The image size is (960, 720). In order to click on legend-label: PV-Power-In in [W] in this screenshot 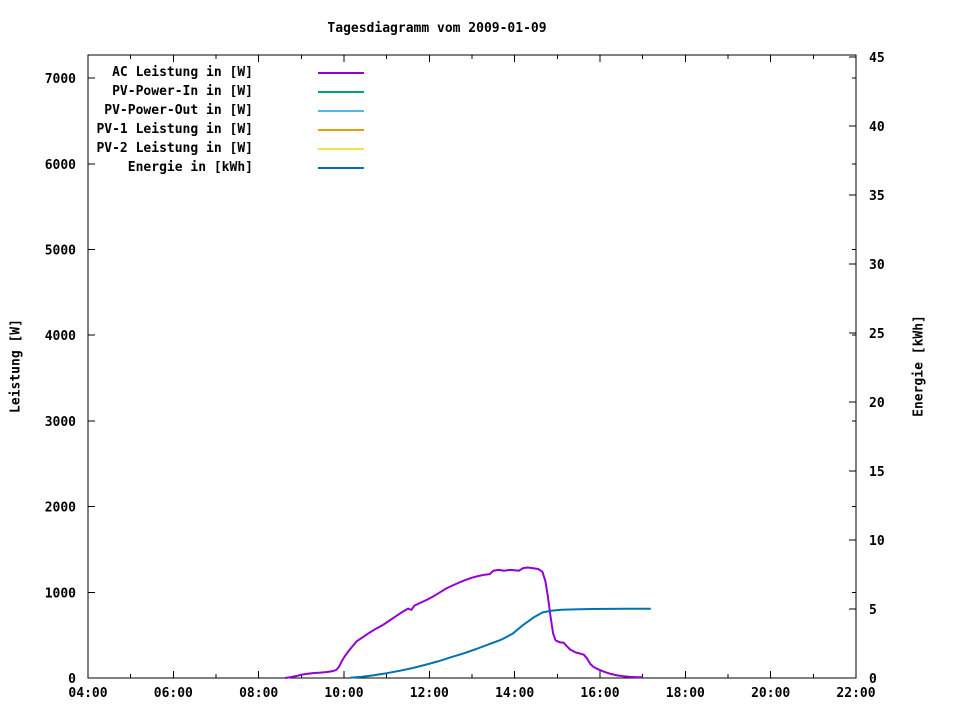, I will do `click(182, 91)`.